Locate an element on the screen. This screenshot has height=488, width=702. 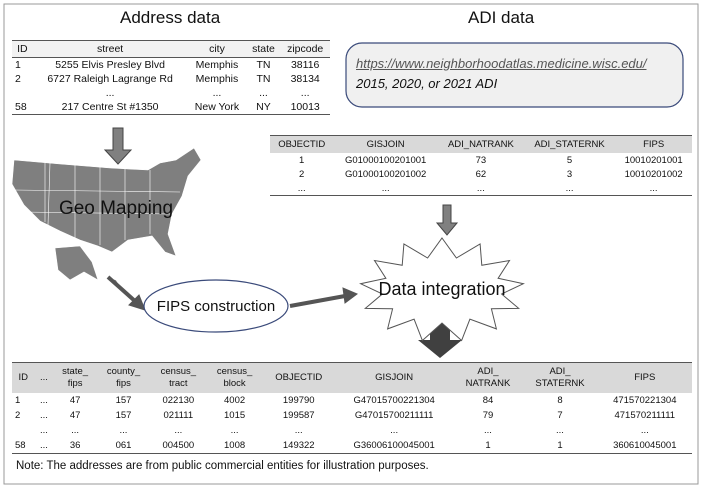
arrow-down is located at coordinates (447, 220).